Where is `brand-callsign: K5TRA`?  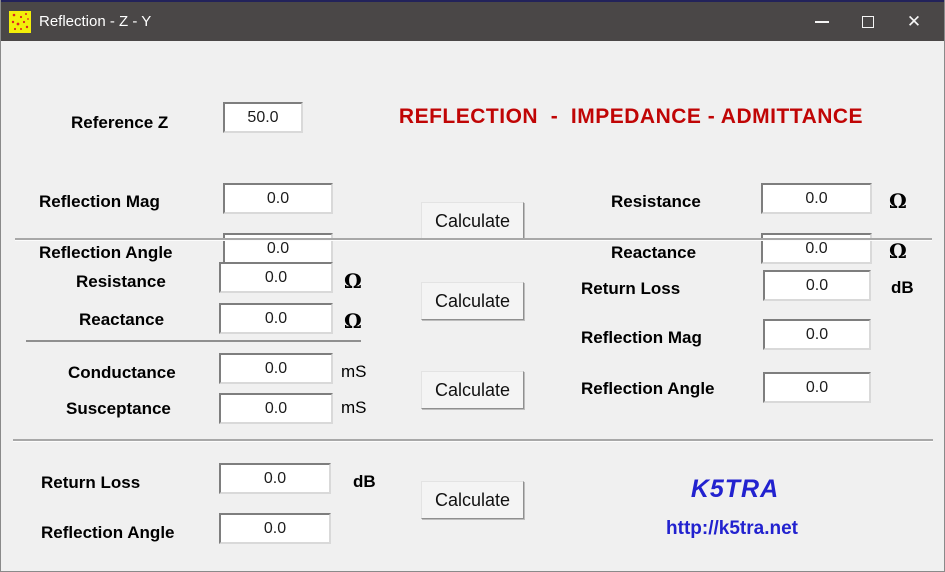
brand-callsign: K5TRA is located at coordinates (735, 489).